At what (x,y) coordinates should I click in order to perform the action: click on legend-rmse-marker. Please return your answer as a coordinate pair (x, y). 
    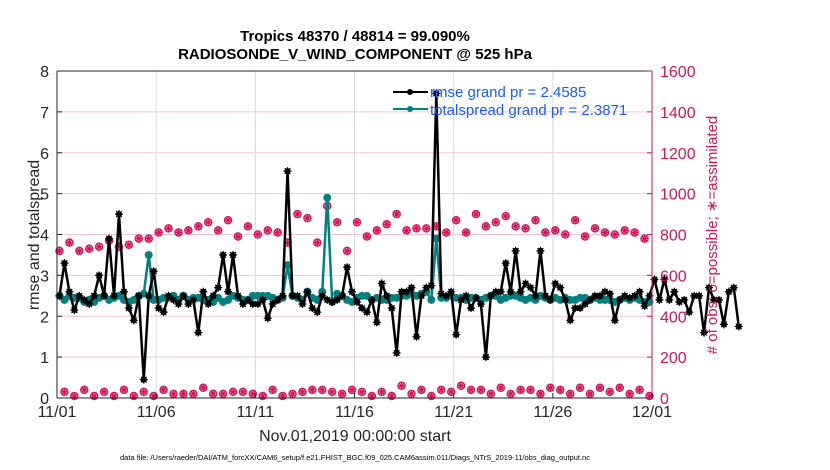
    Looking at the image, I should click on (410, 92).